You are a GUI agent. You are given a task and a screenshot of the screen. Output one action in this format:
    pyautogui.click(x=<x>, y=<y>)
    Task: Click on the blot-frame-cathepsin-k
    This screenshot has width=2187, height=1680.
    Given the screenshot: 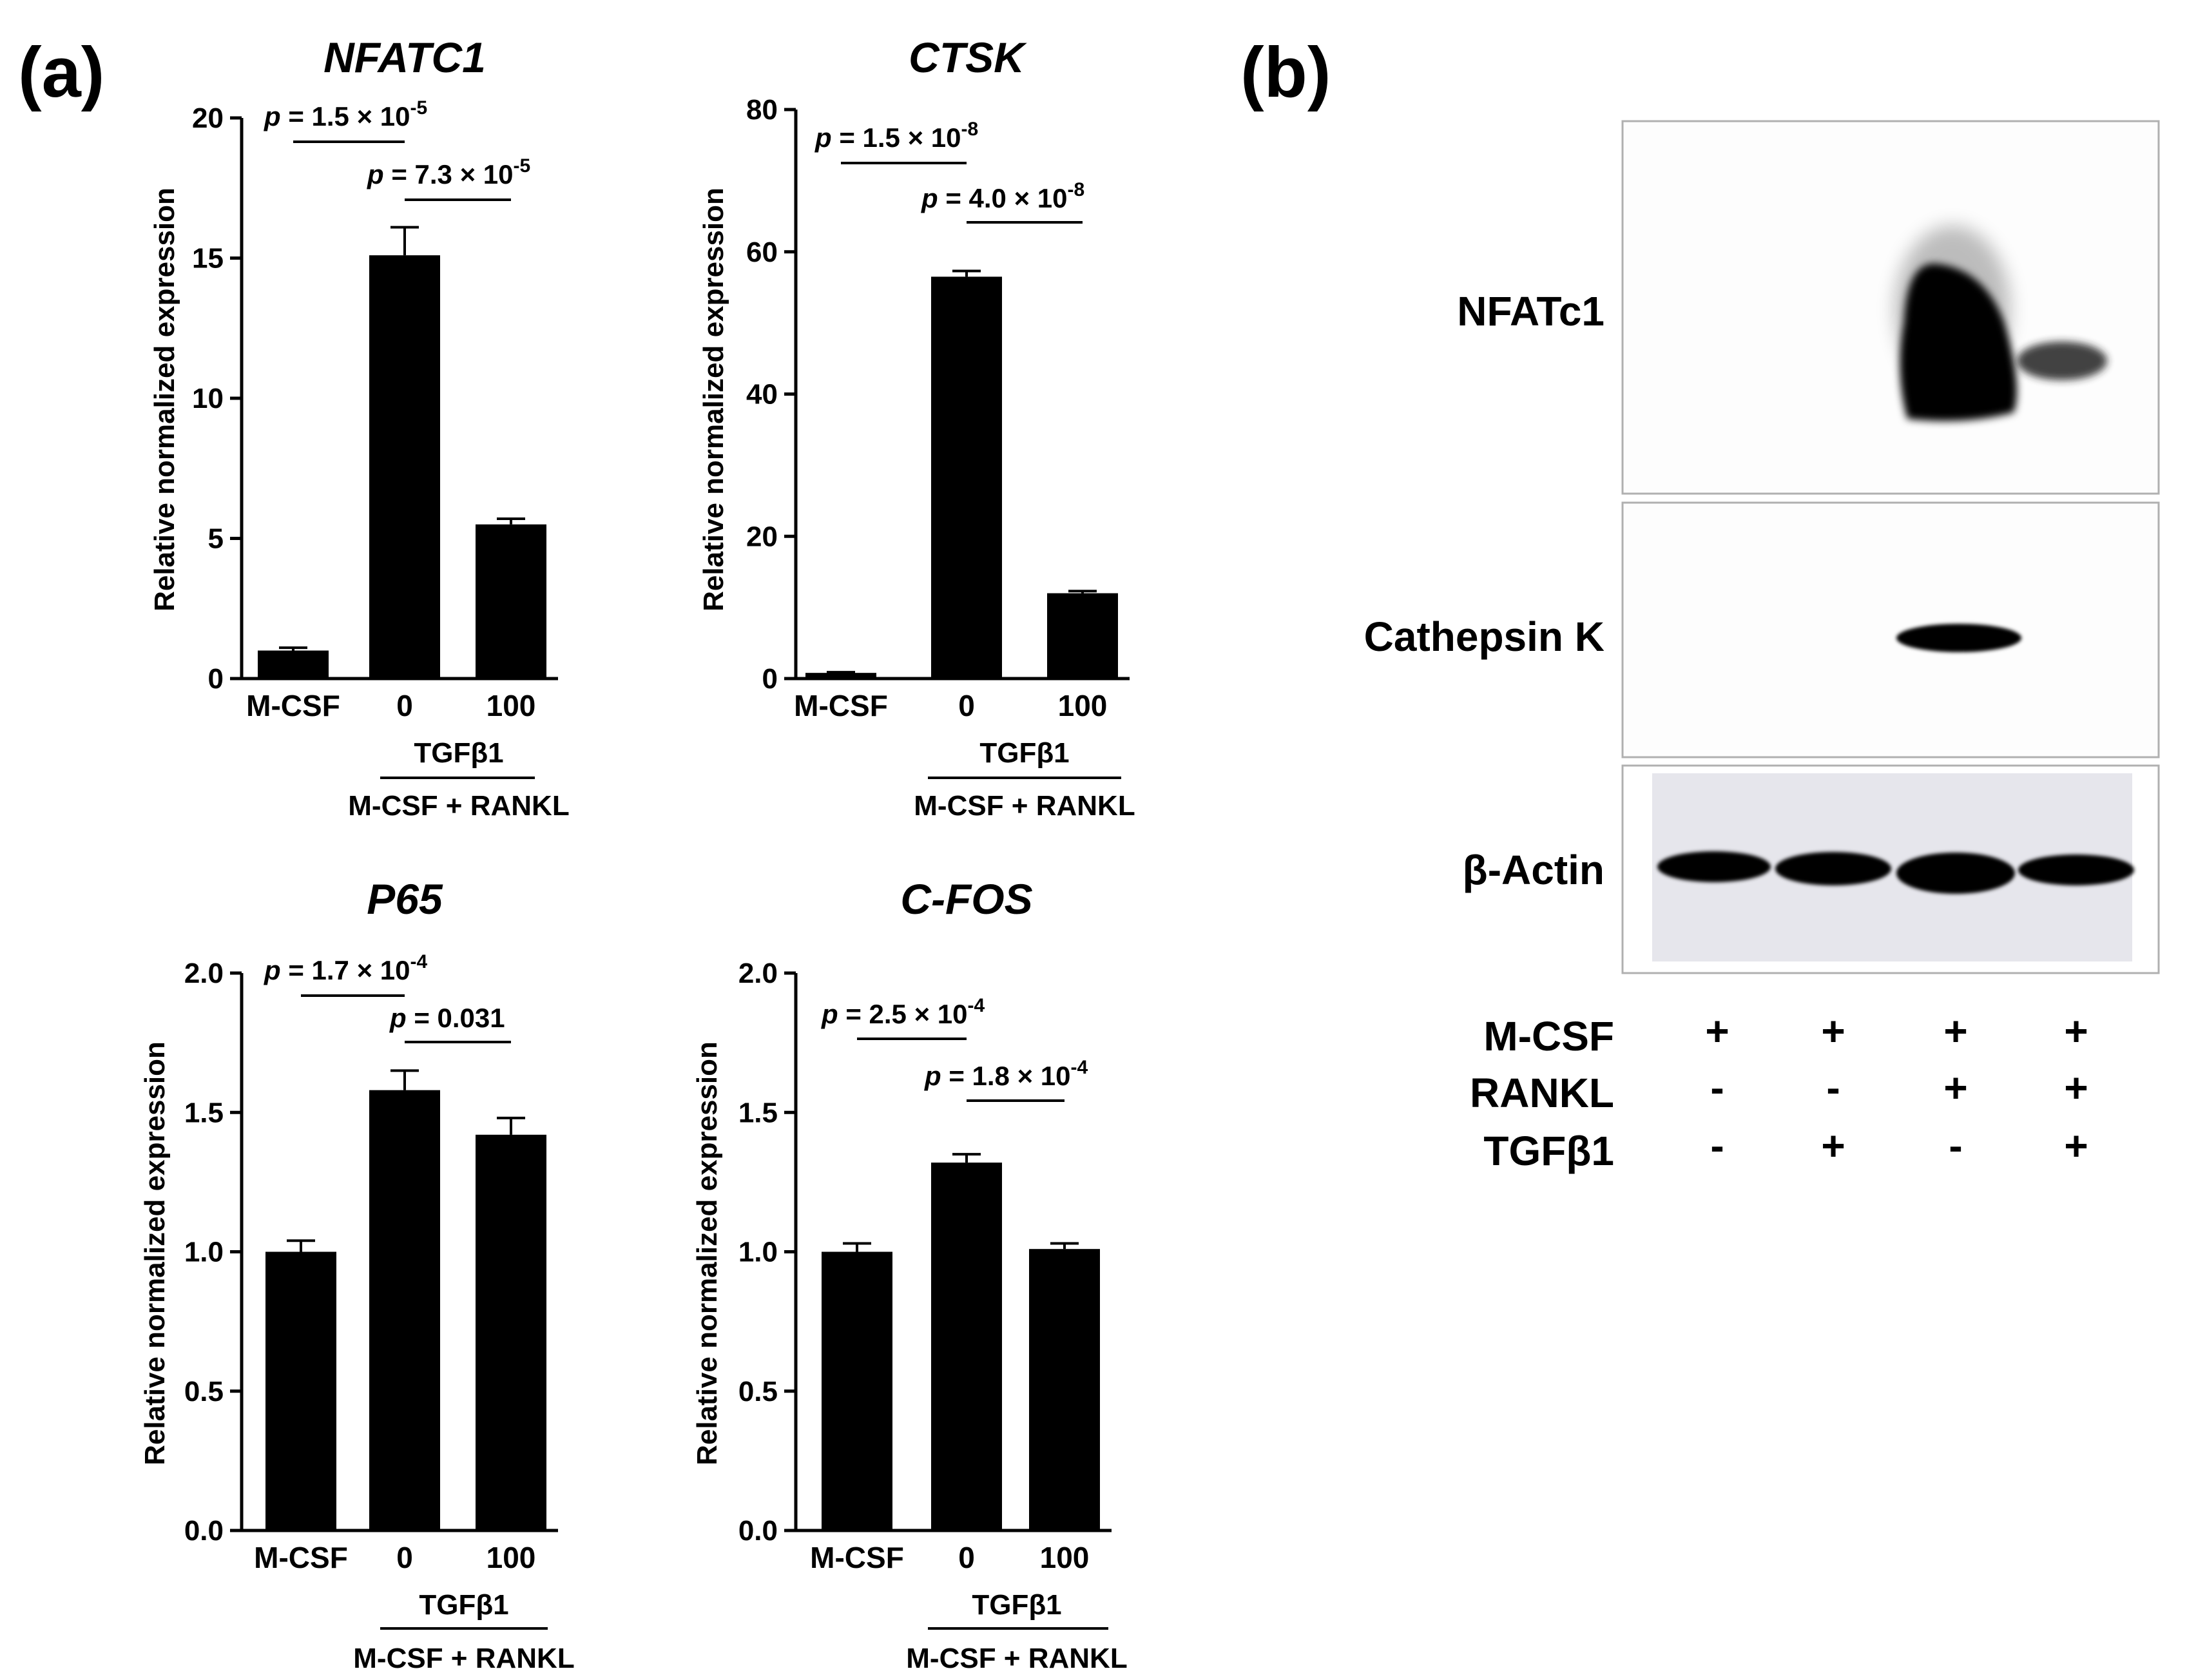 What is the action you would take?
    pyautogui.click(x=1890, y=630)
    